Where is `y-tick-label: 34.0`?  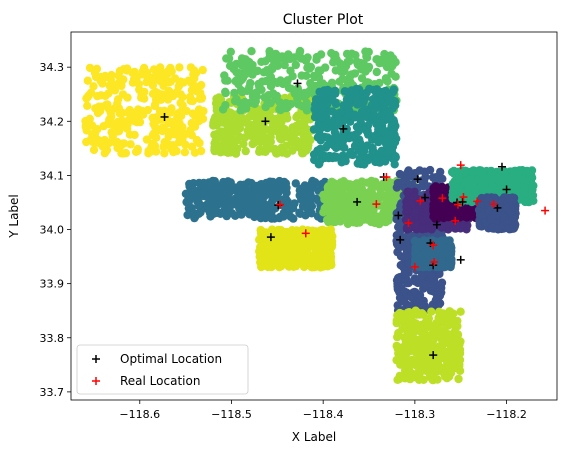
y-tick-label: 34.0 is located at coordinates (52, 230).